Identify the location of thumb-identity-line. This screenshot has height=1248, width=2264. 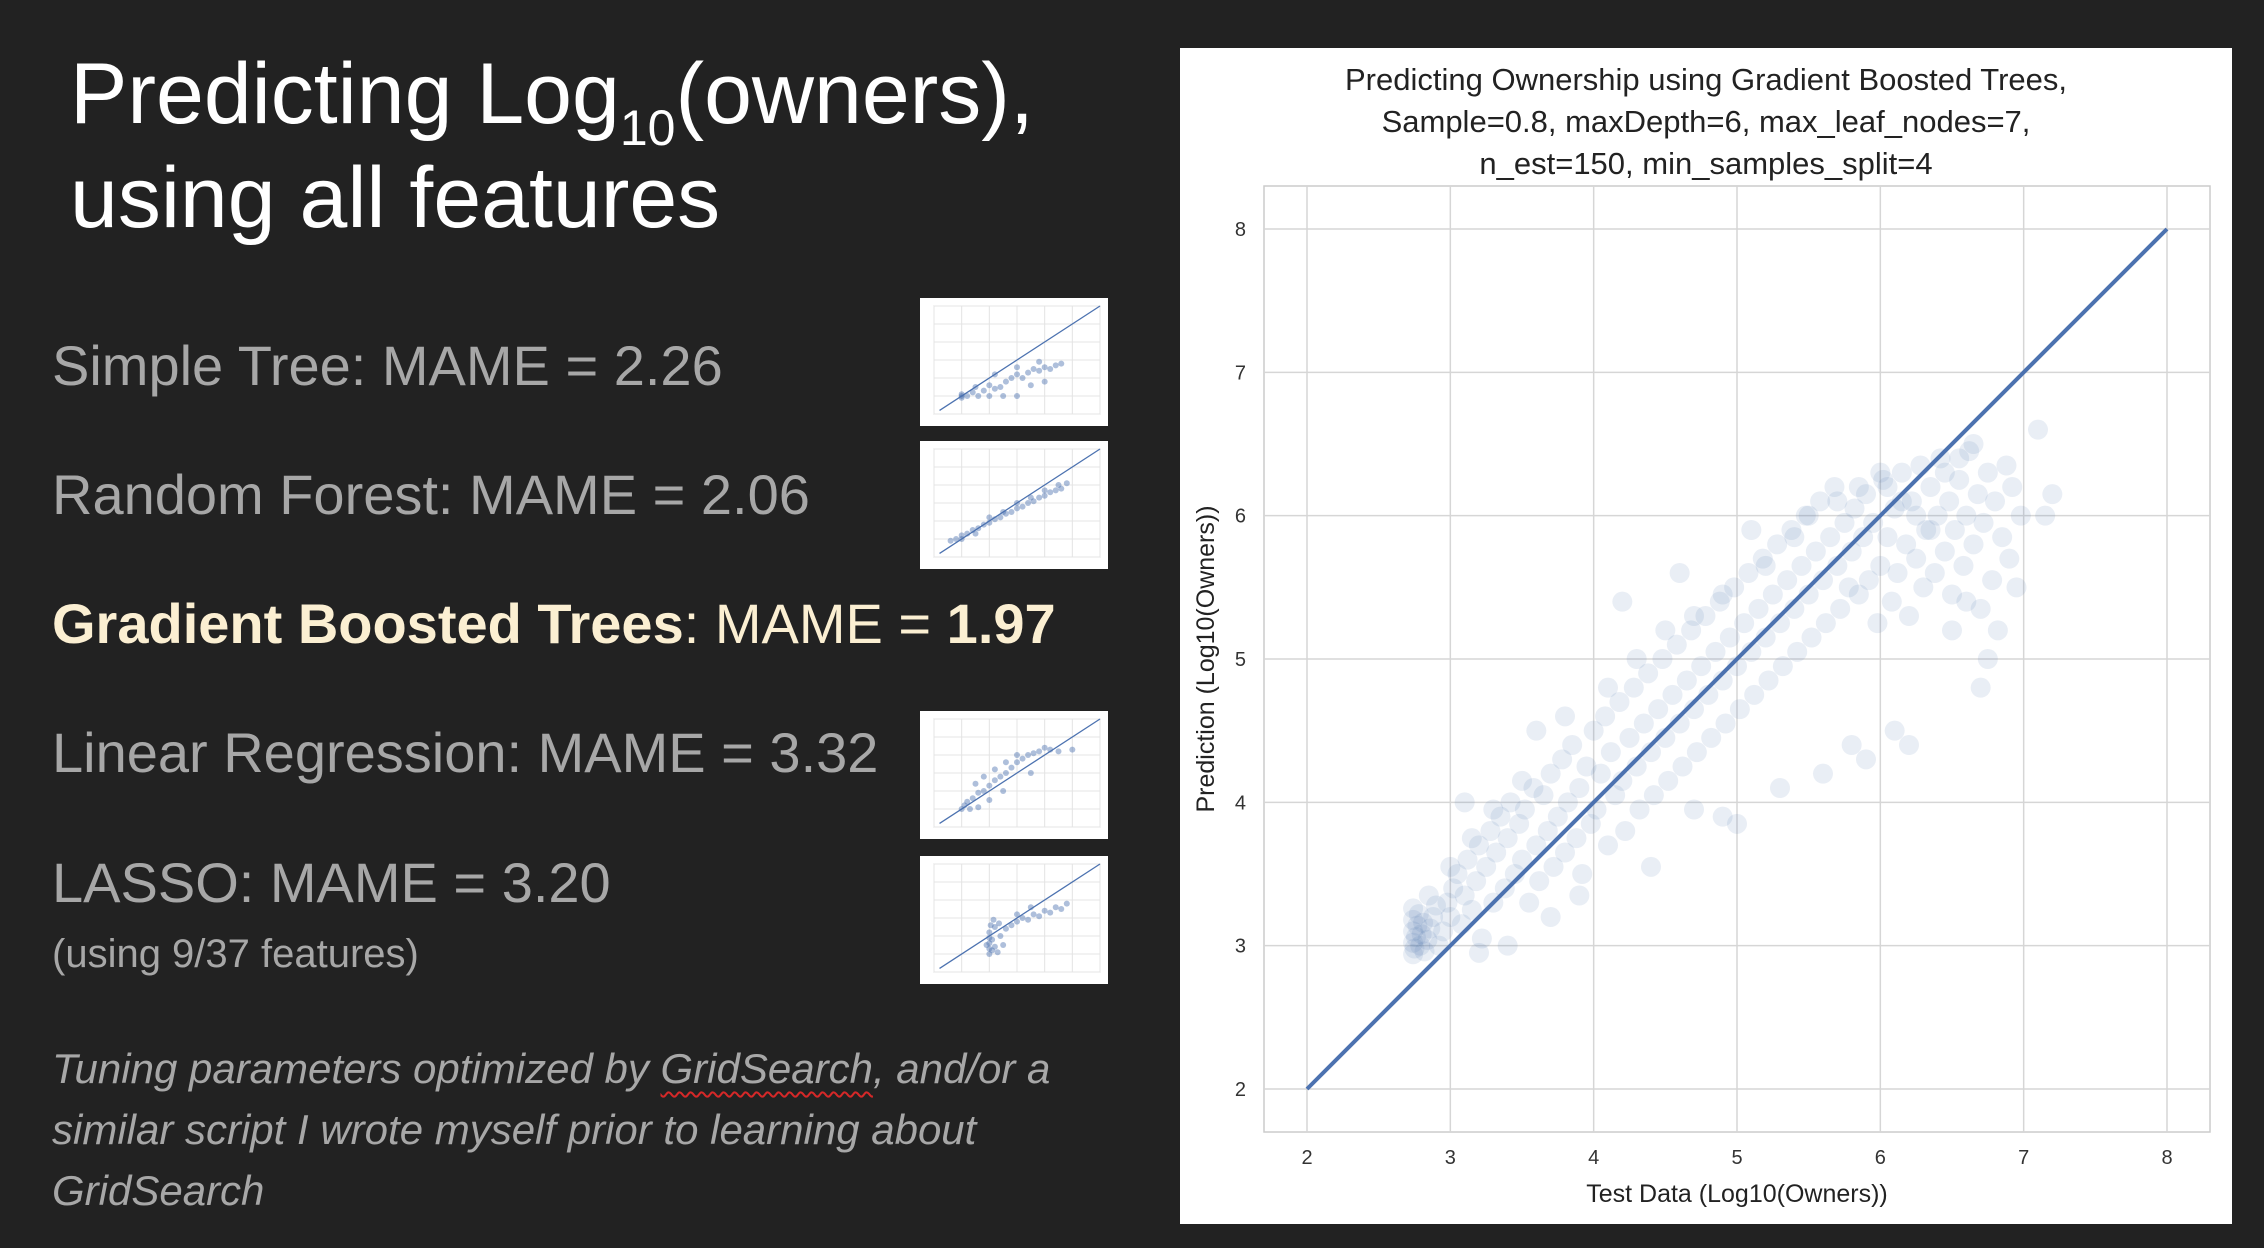
(1020, 771).